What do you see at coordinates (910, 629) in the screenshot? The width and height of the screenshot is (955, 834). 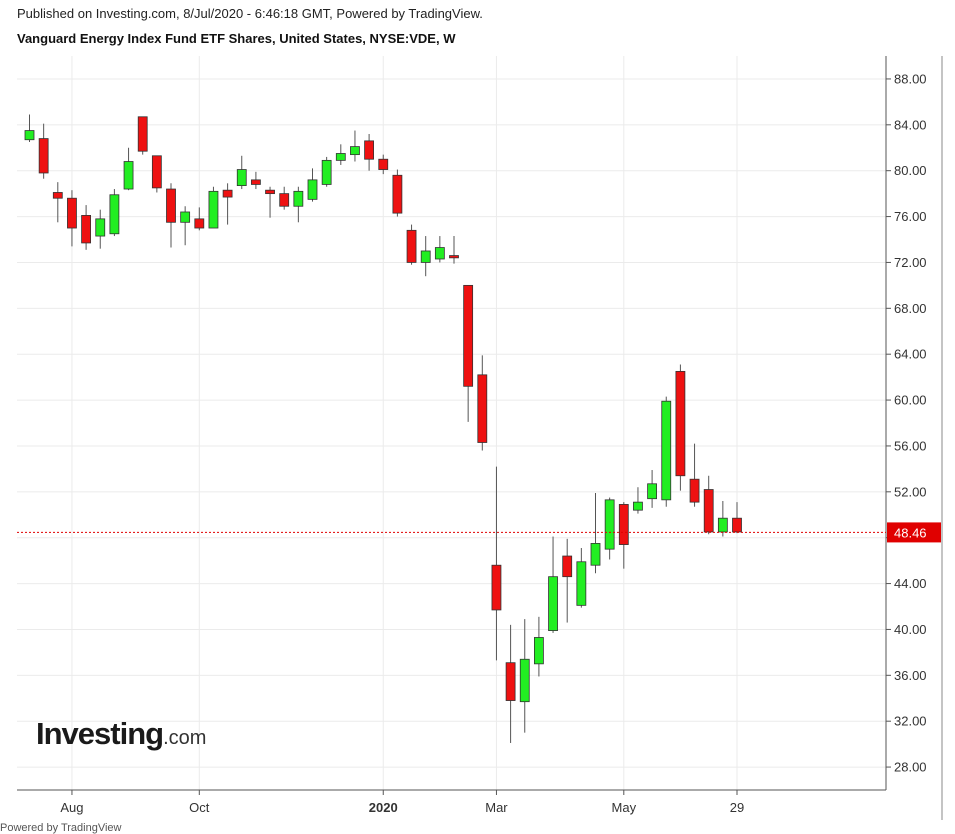 I see `y-tick-label: 40.00` at bounding box center [910, 629].